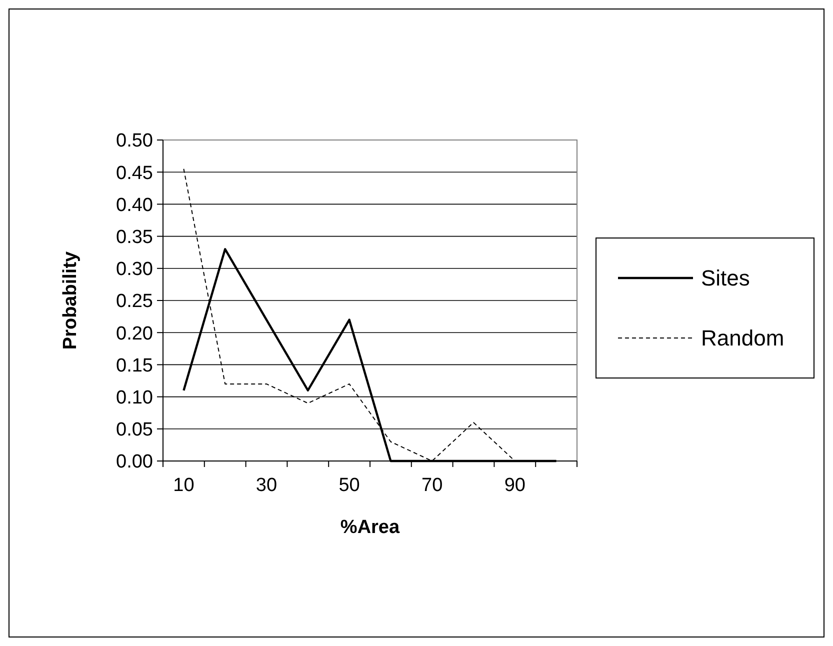 The image size is (833, 646). I want to click on y-tick-label: 0.20, so click(134, 333).